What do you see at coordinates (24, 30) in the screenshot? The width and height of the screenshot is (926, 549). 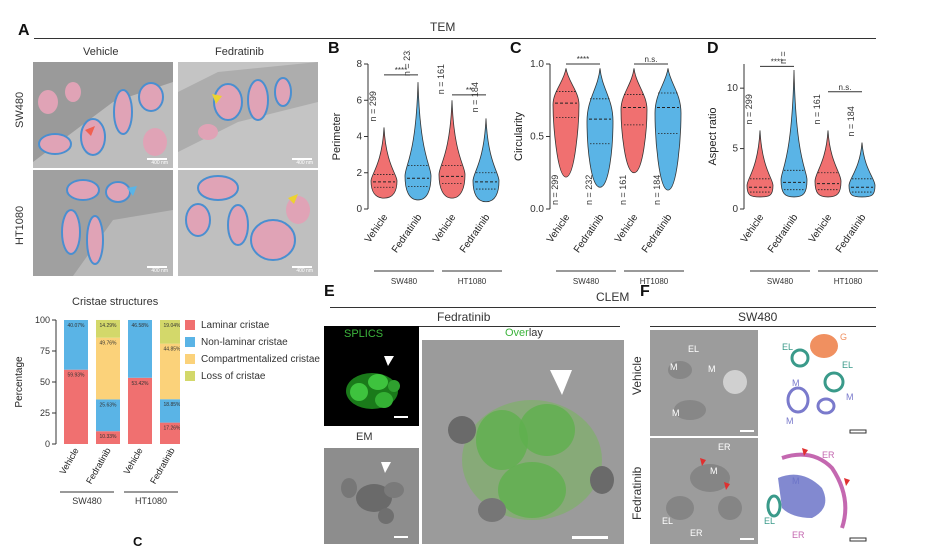 I see `panel-letter-a: A` at bounding box center [24, 30].